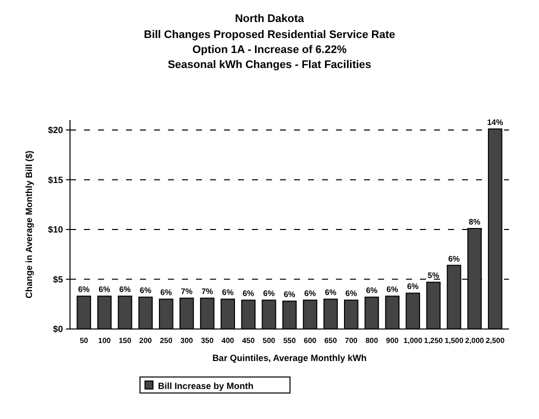  I want to click on y-tick-label: $10, so click(55, 229).